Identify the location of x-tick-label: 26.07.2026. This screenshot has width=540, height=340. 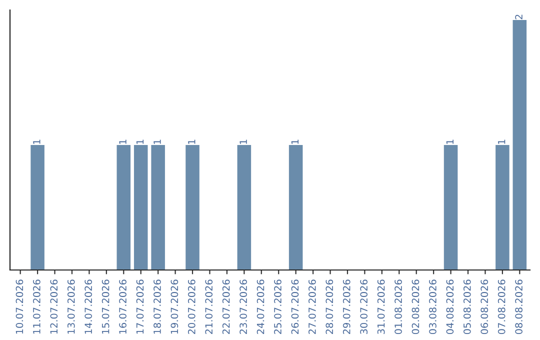
(295, 307).